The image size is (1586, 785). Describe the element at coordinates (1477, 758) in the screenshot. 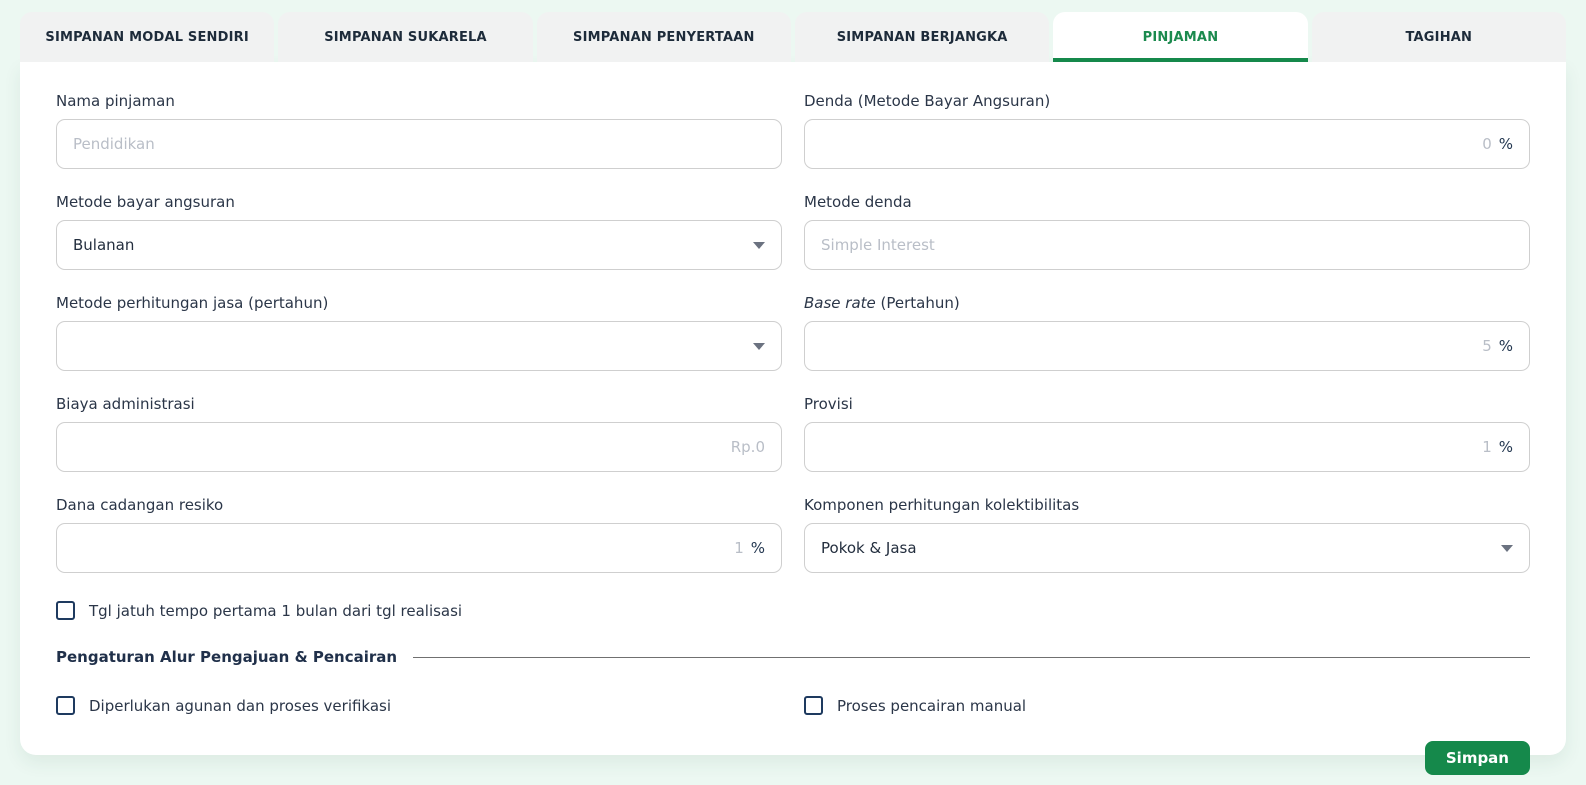

I see `save-button: Simpan` at that location.